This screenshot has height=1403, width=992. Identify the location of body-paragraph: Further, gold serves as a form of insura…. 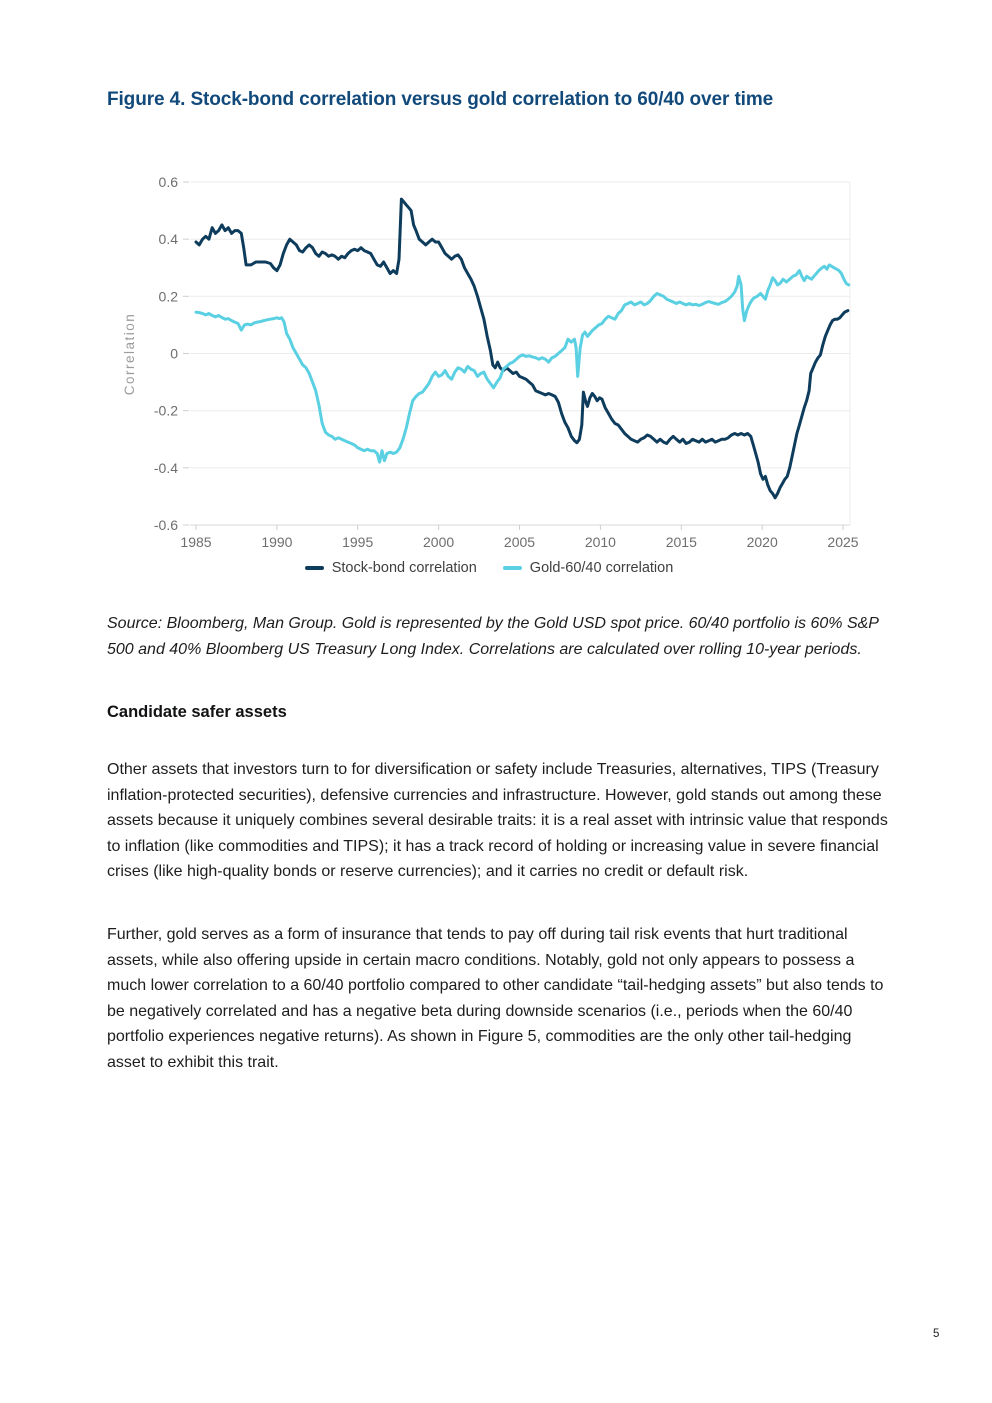
(495, 998).